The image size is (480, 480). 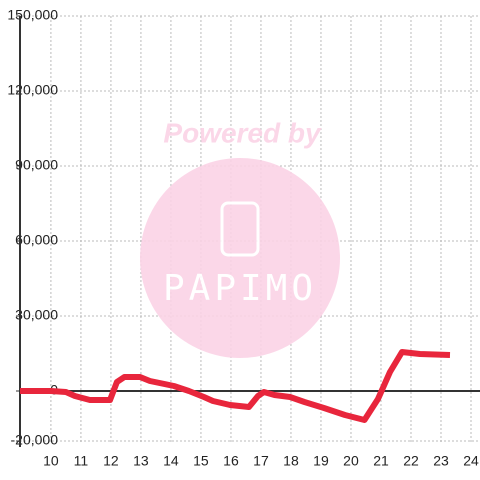 I want to click on x-tick-label: 19, so click(x=321, y=461).